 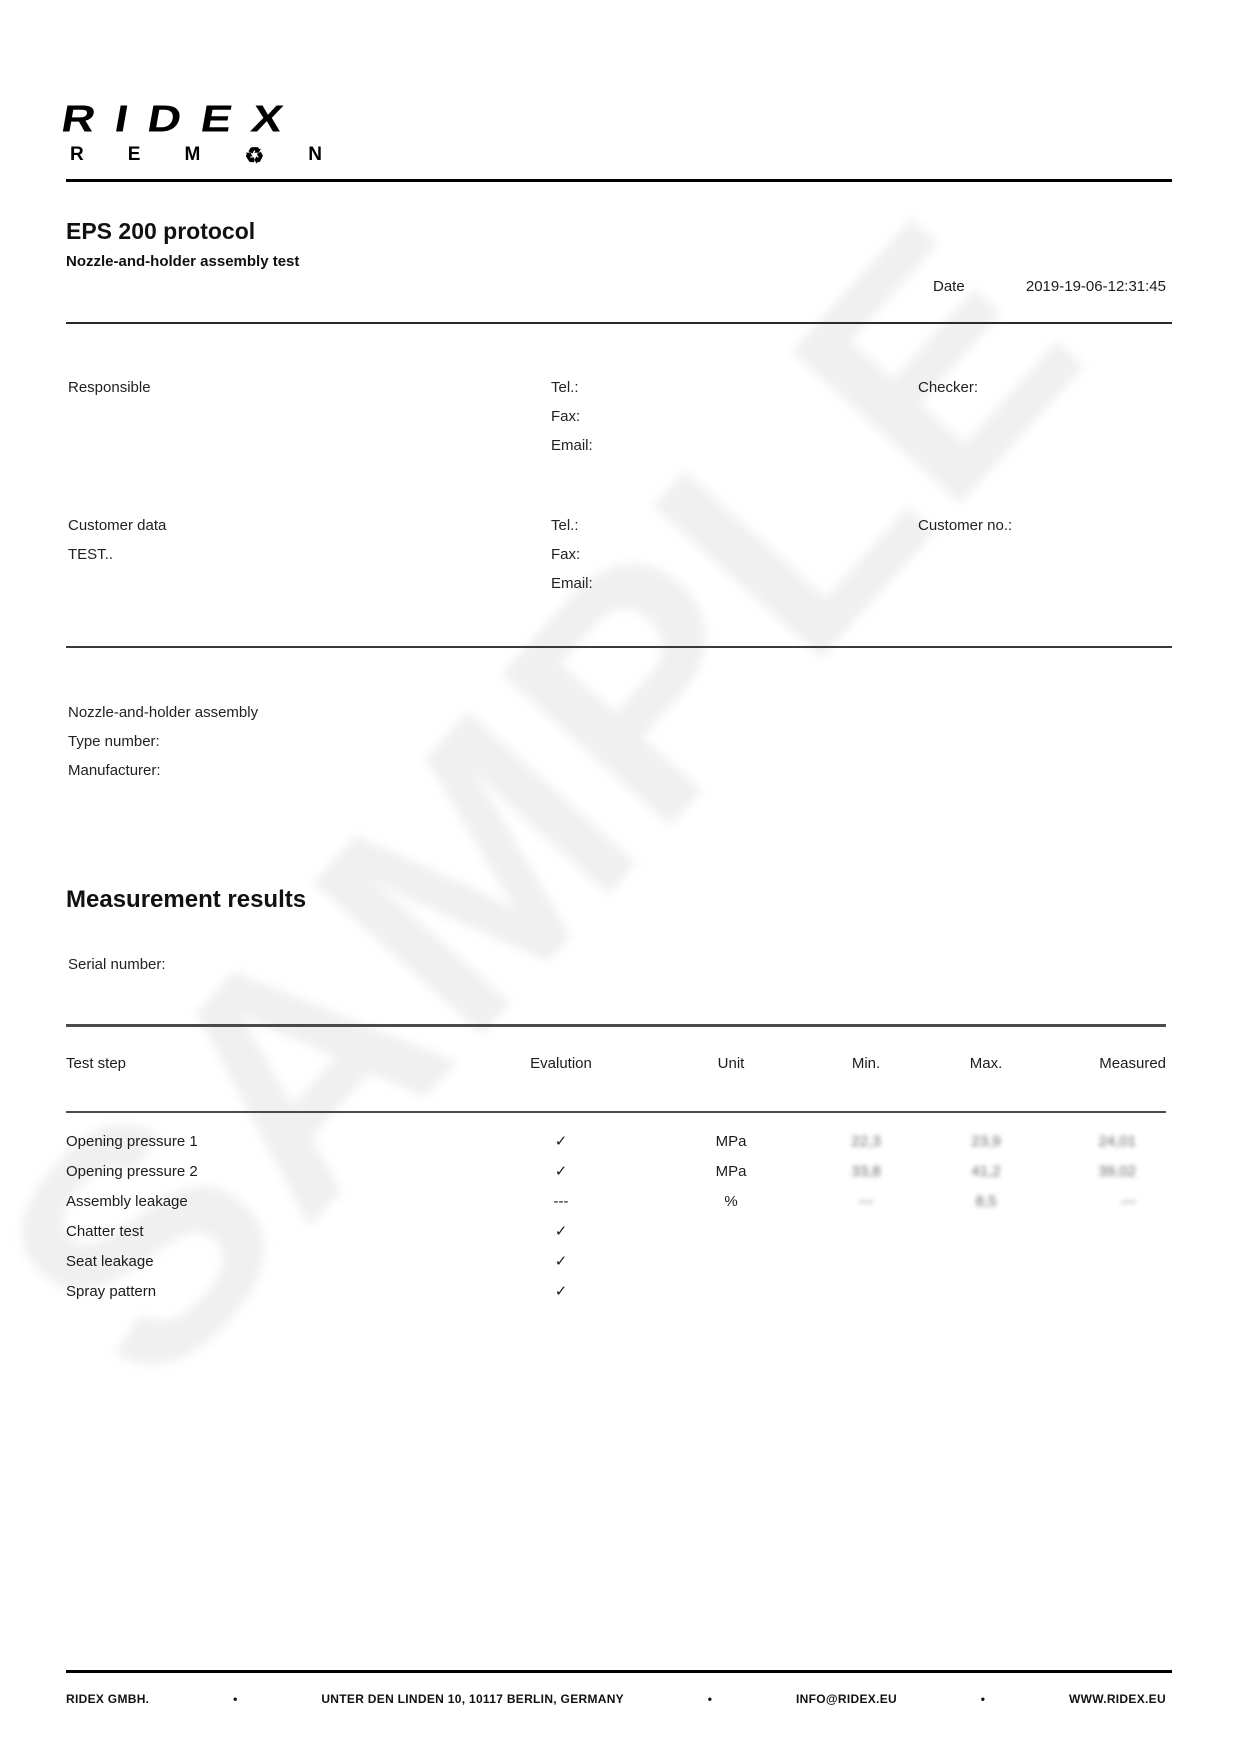 What do you see at coordinates (866, 1063) in the screenshot?
I see `col-header-min: Min.` at bounding box center [866, 1063].